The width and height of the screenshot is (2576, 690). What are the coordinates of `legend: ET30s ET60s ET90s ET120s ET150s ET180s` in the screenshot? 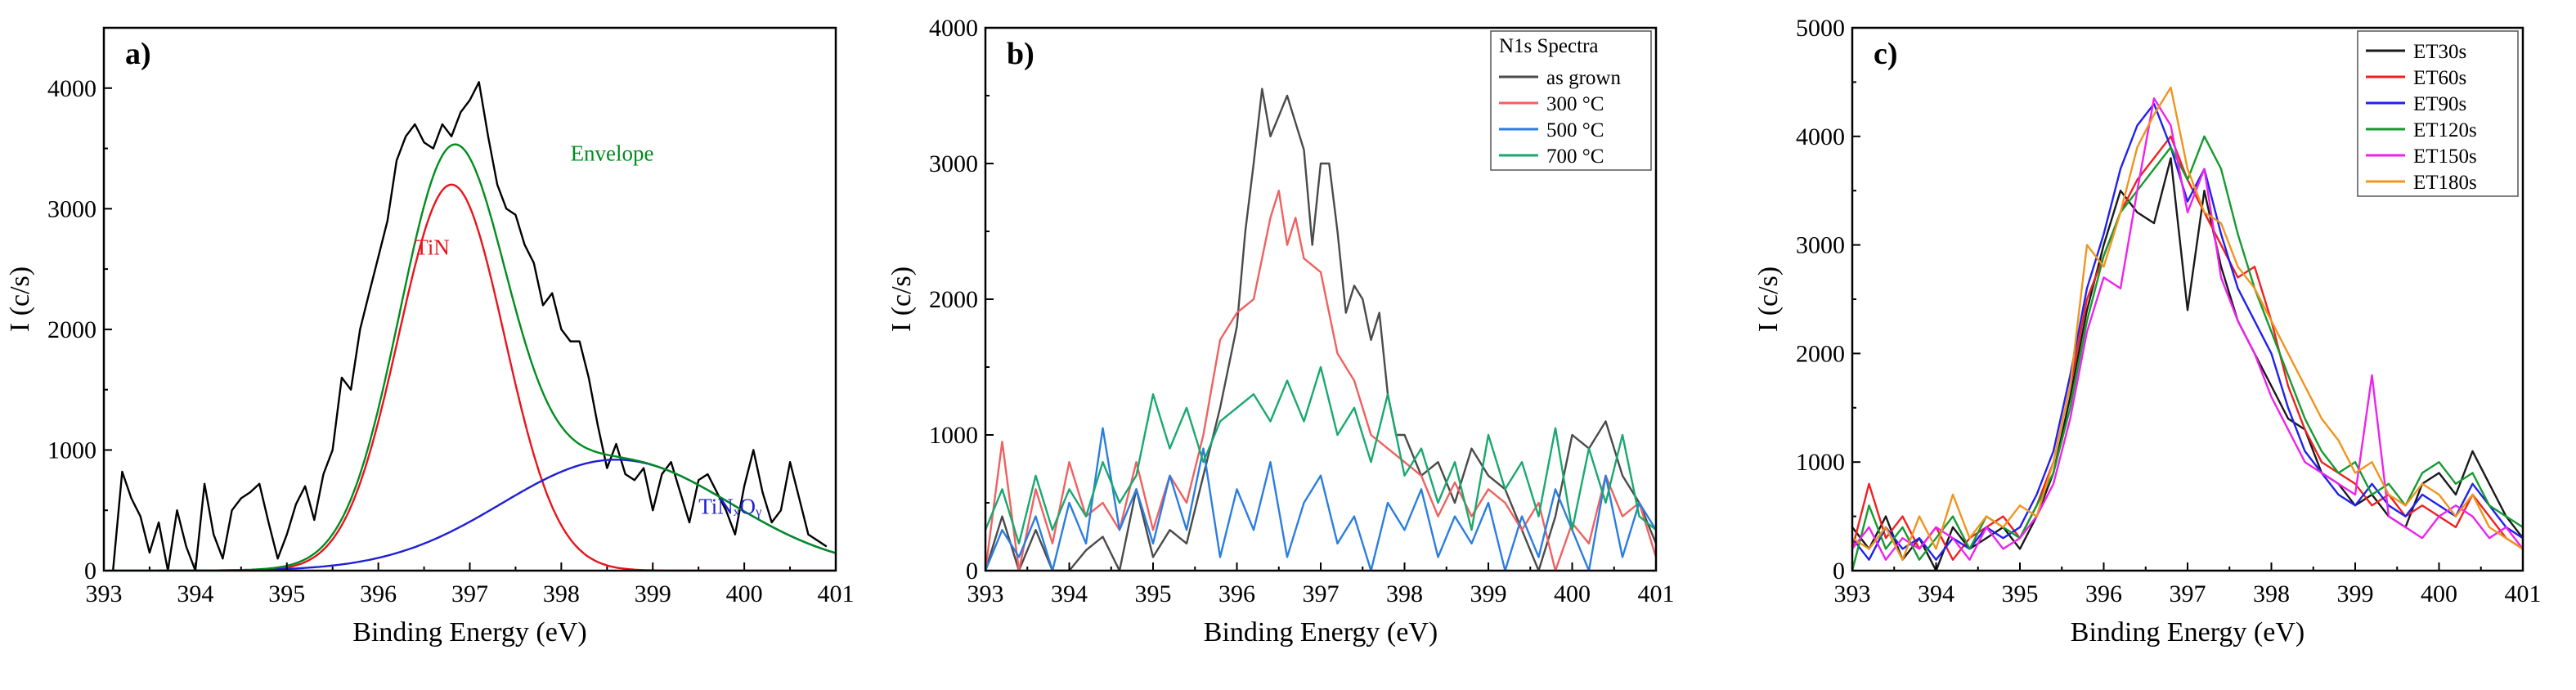 It's located at (2438, 113).